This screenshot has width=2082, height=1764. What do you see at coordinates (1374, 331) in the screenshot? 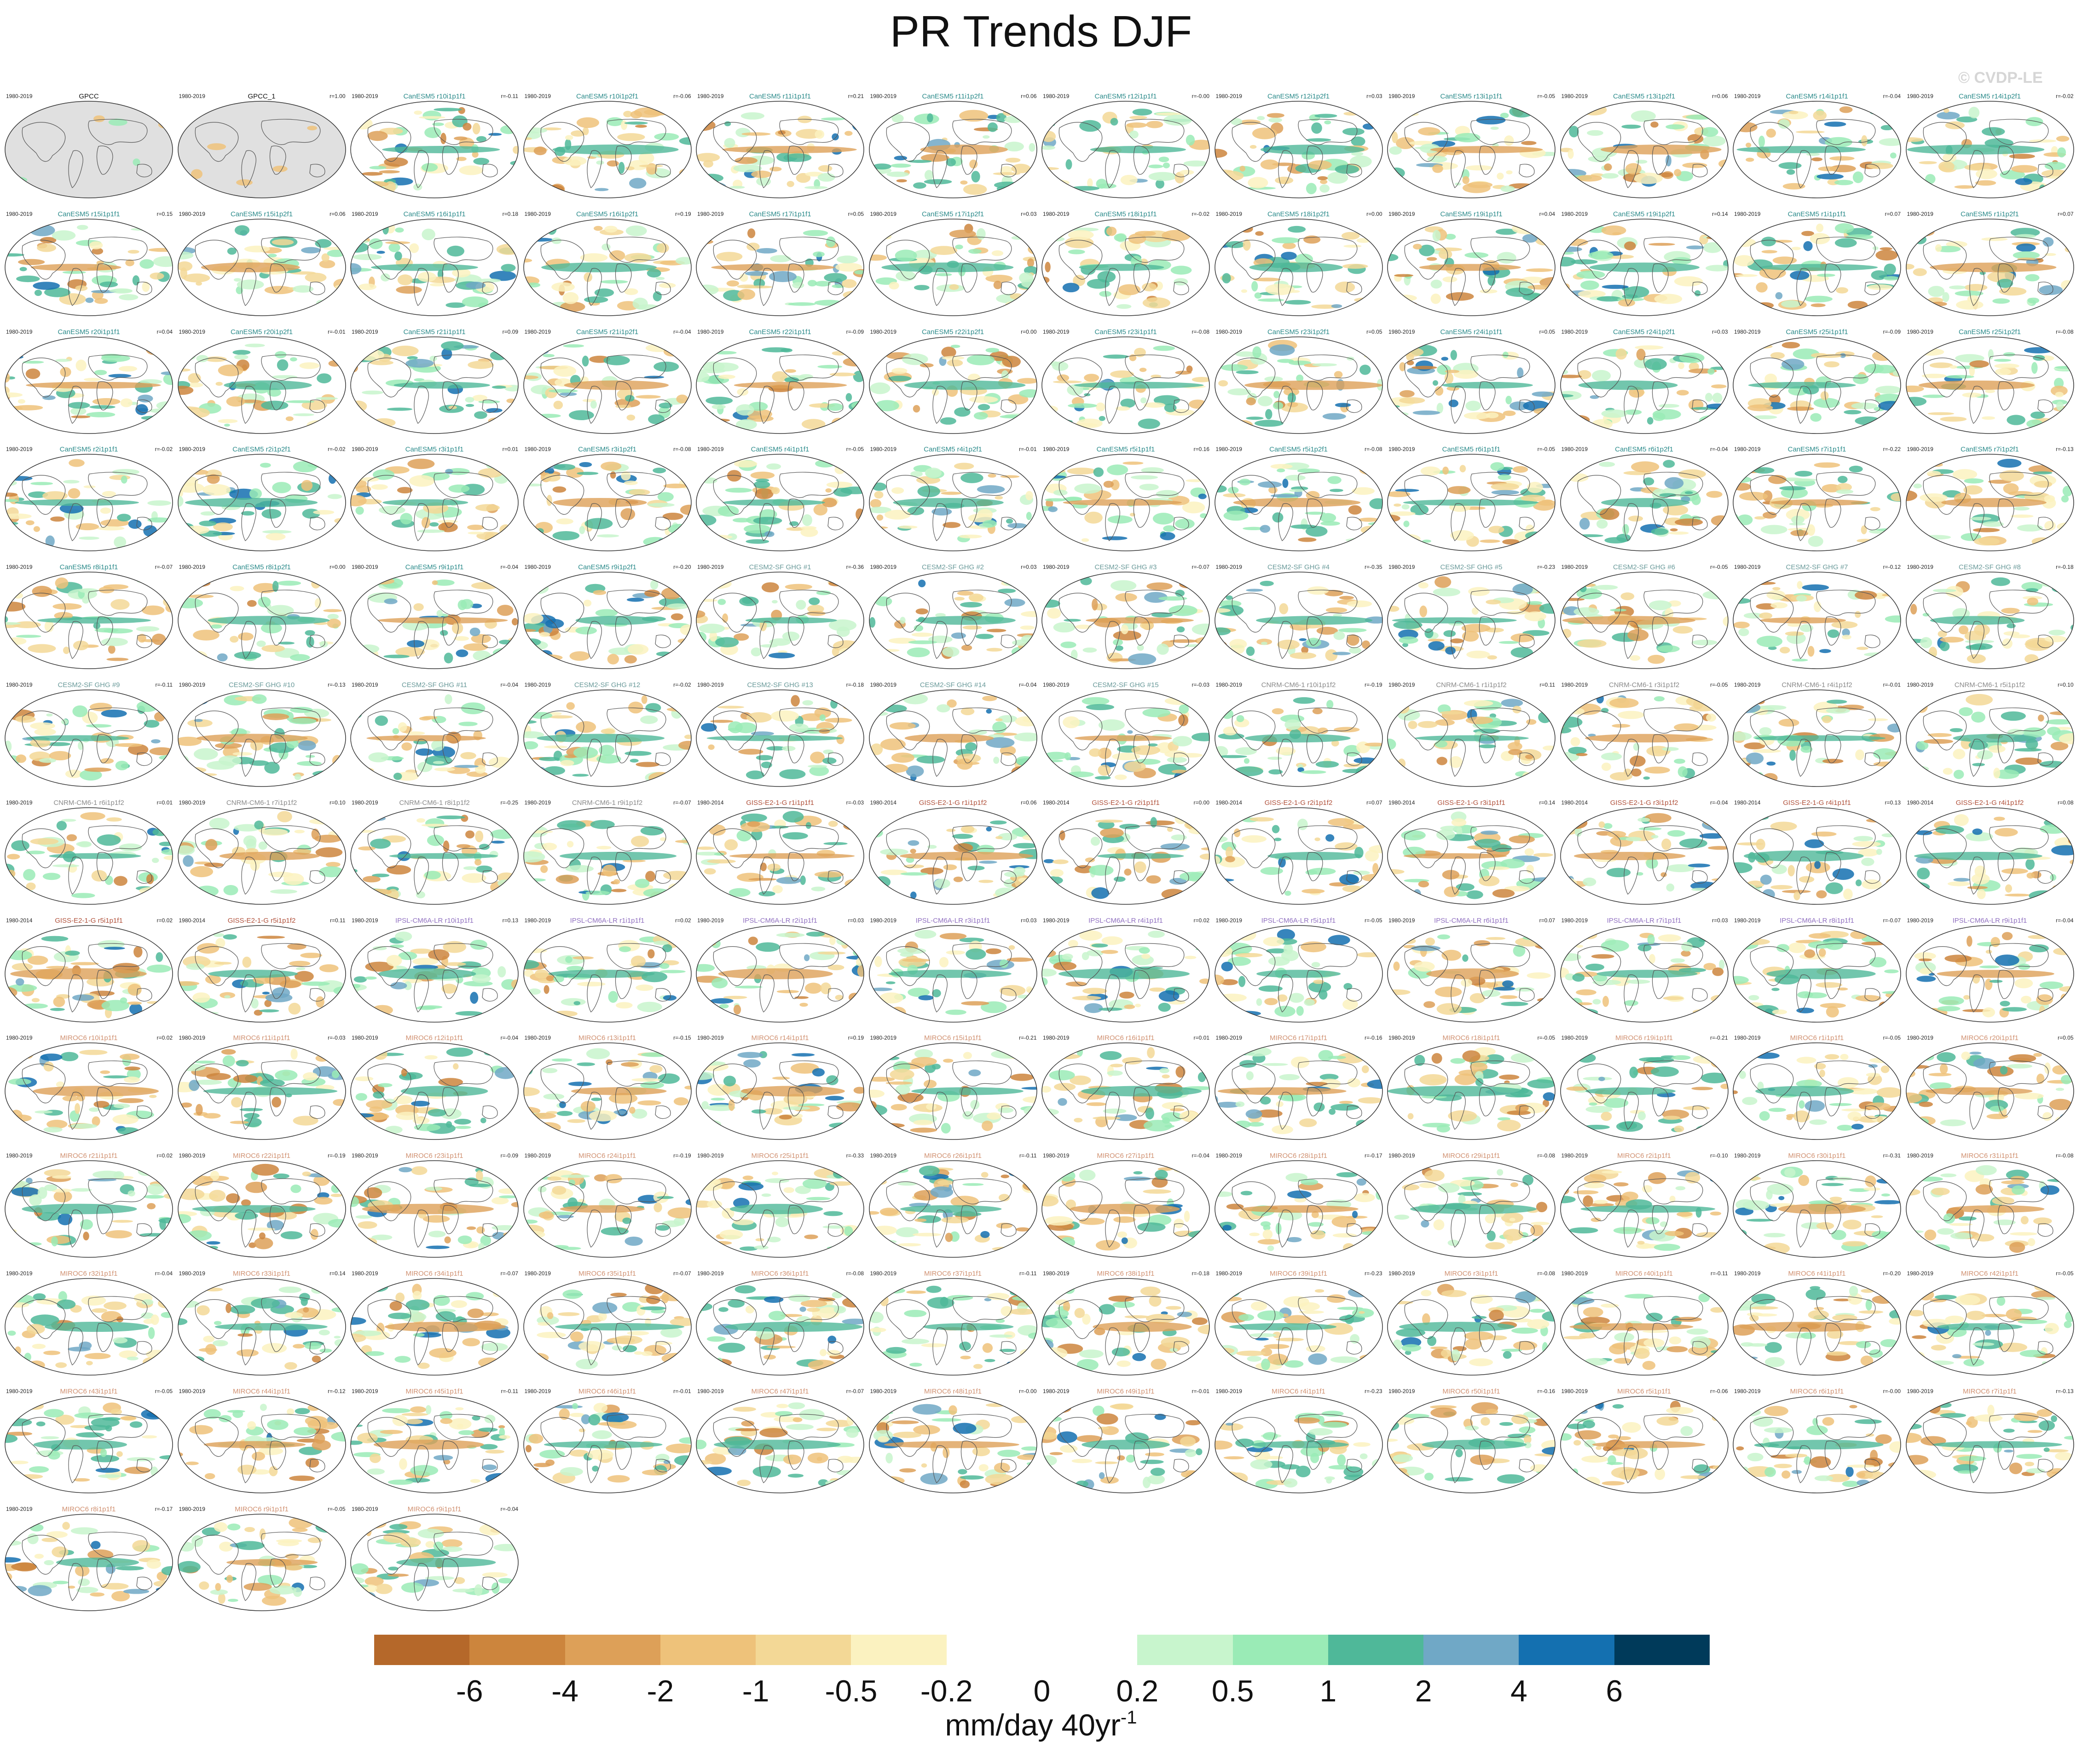
I see `panel-correlation: r=0.05` at bounding box center [1374, 331].